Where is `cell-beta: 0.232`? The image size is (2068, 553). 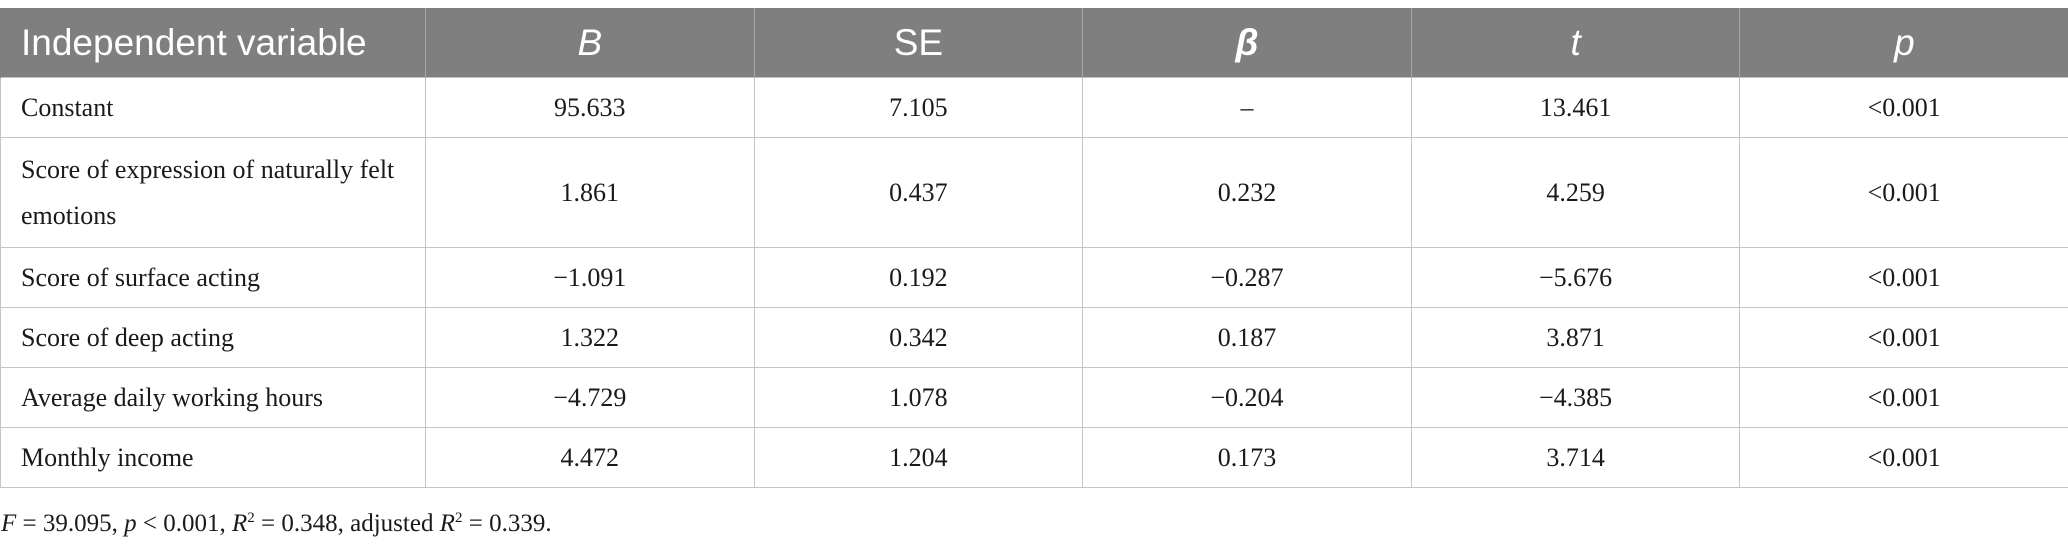 cell-beta: 0.232 is located at coordinates (1247, 192).